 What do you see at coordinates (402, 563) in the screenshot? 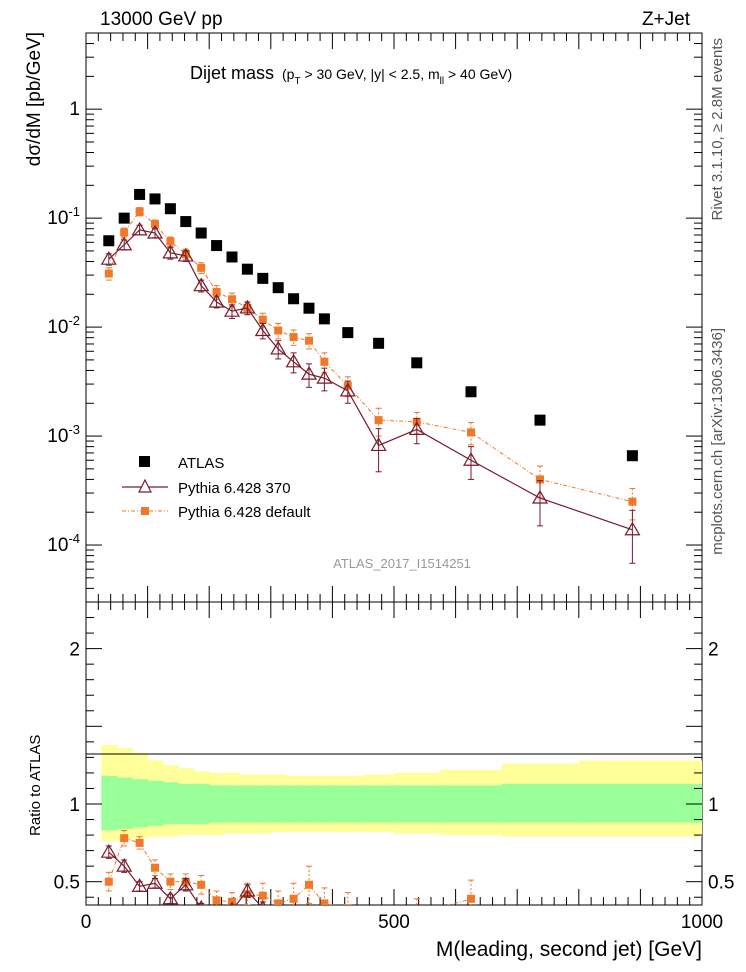
I see `analysis-watermark: ATLAS_2017_I1514251` at bounding box center [402, 563].